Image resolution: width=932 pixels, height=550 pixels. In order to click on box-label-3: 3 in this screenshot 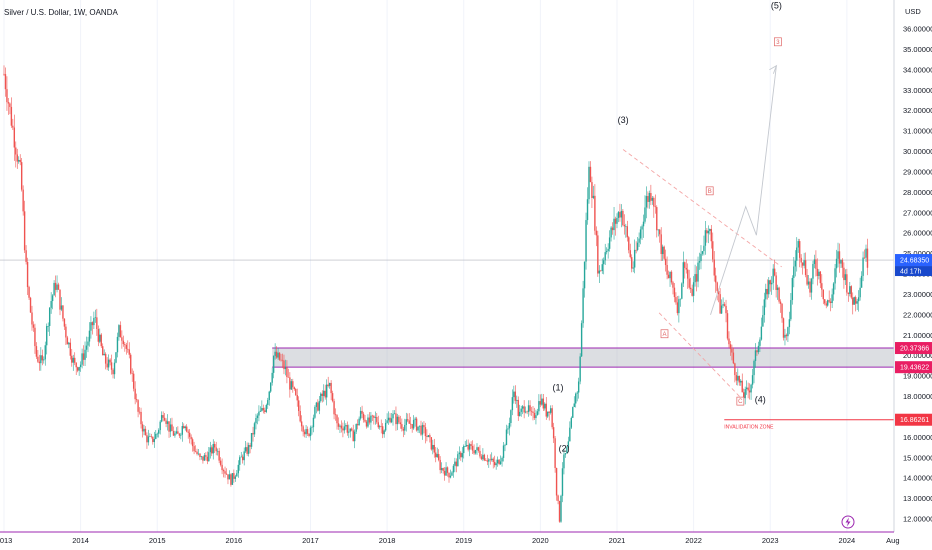, I will do `click(778, 43)`.